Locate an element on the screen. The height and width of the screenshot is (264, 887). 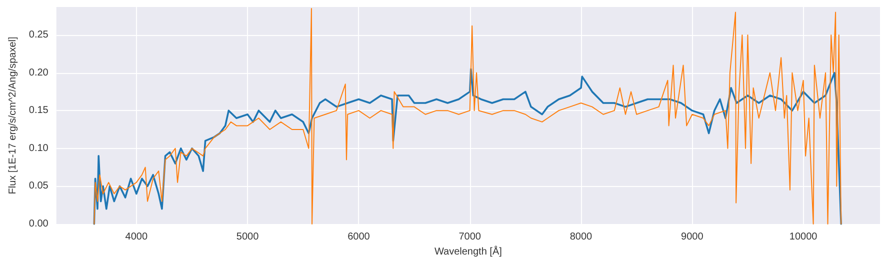
x-tick-label: 5000 is located at coordinates (248, 237).